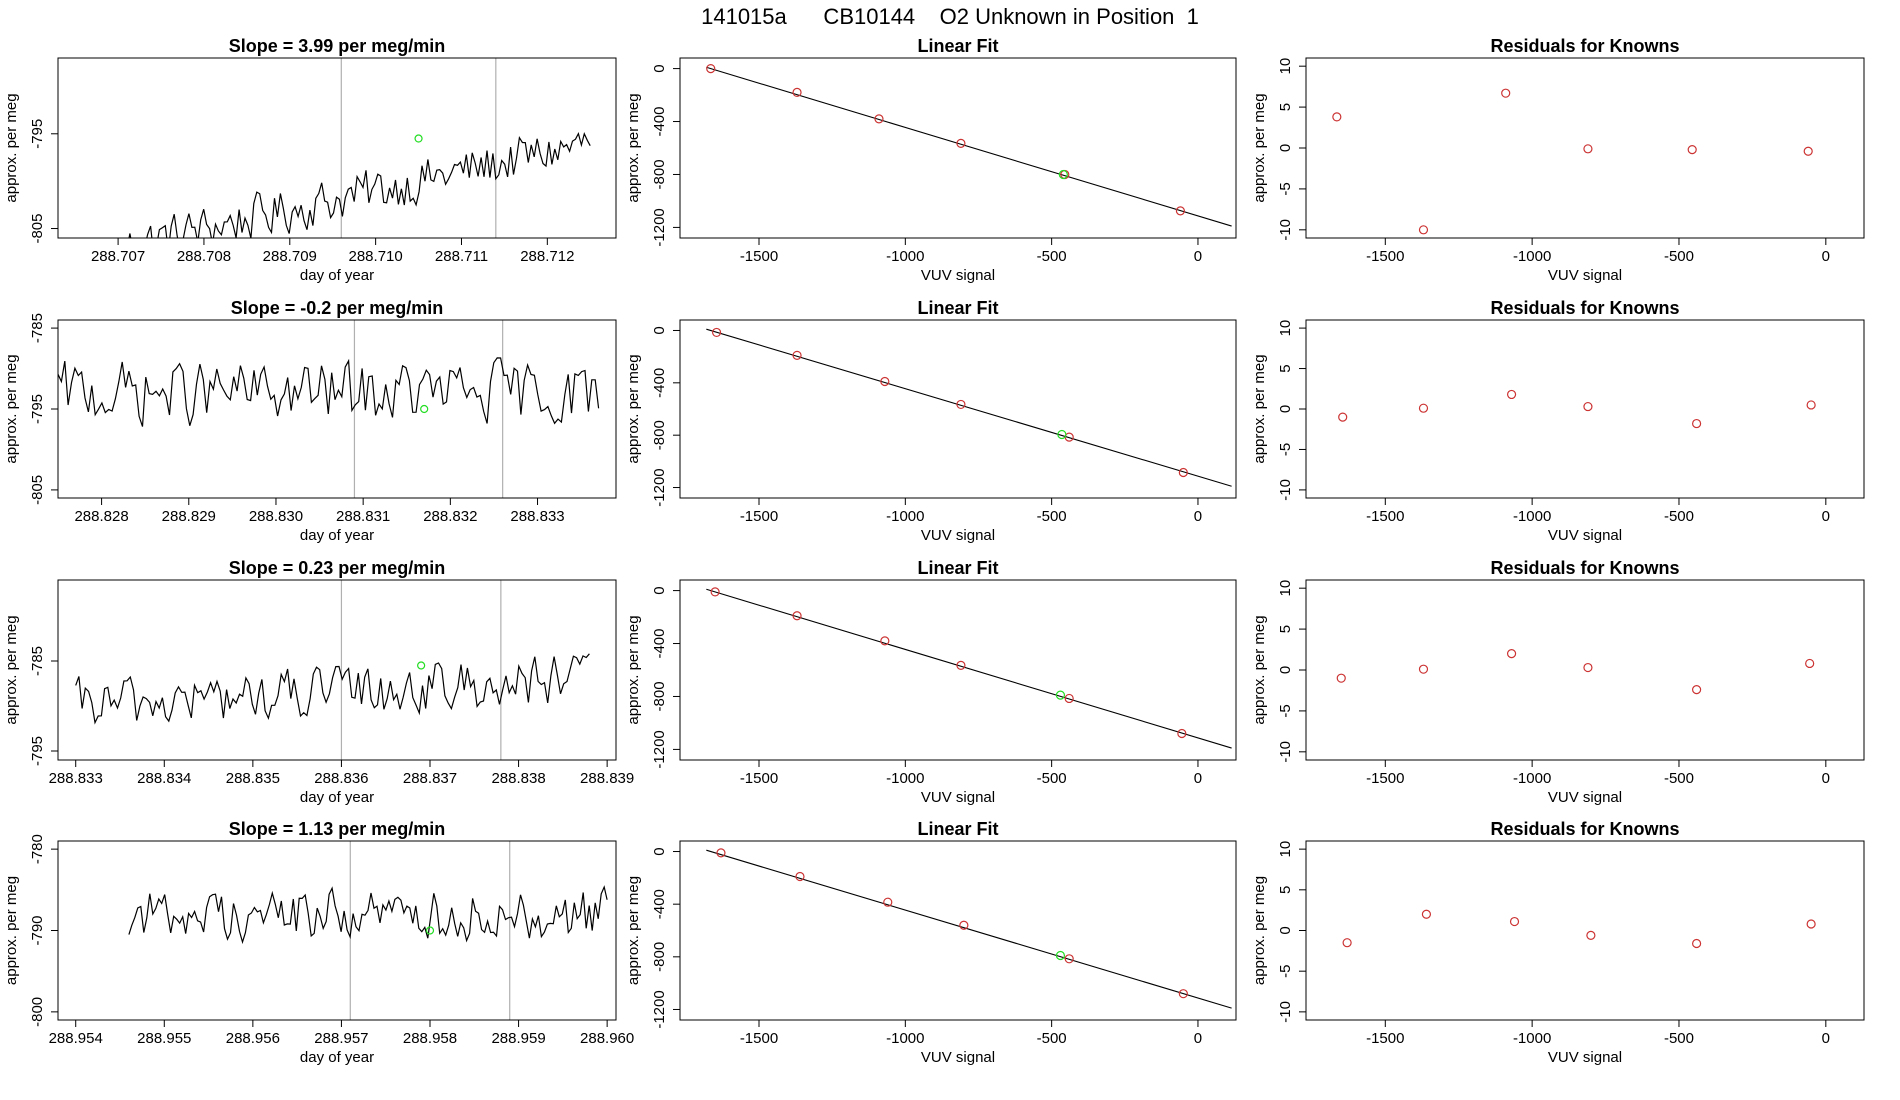  Describe the element at coordinates (430, 1038) in the screenshot. I see `x-tick-label: 288.958` at that location.